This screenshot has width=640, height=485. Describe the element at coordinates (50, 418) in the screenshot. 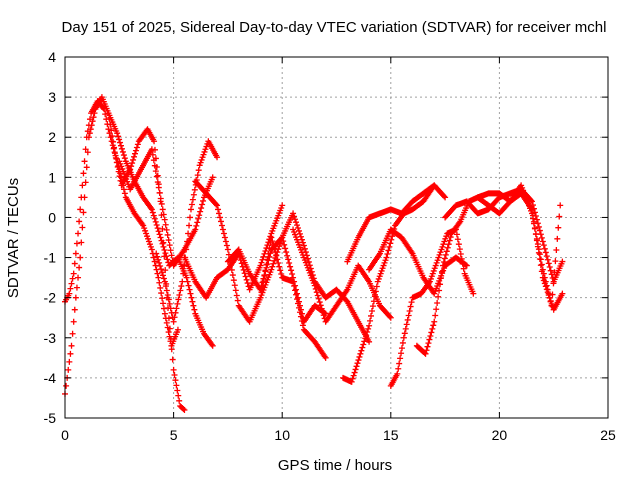

I see `y-tick-label: -5` at that location.